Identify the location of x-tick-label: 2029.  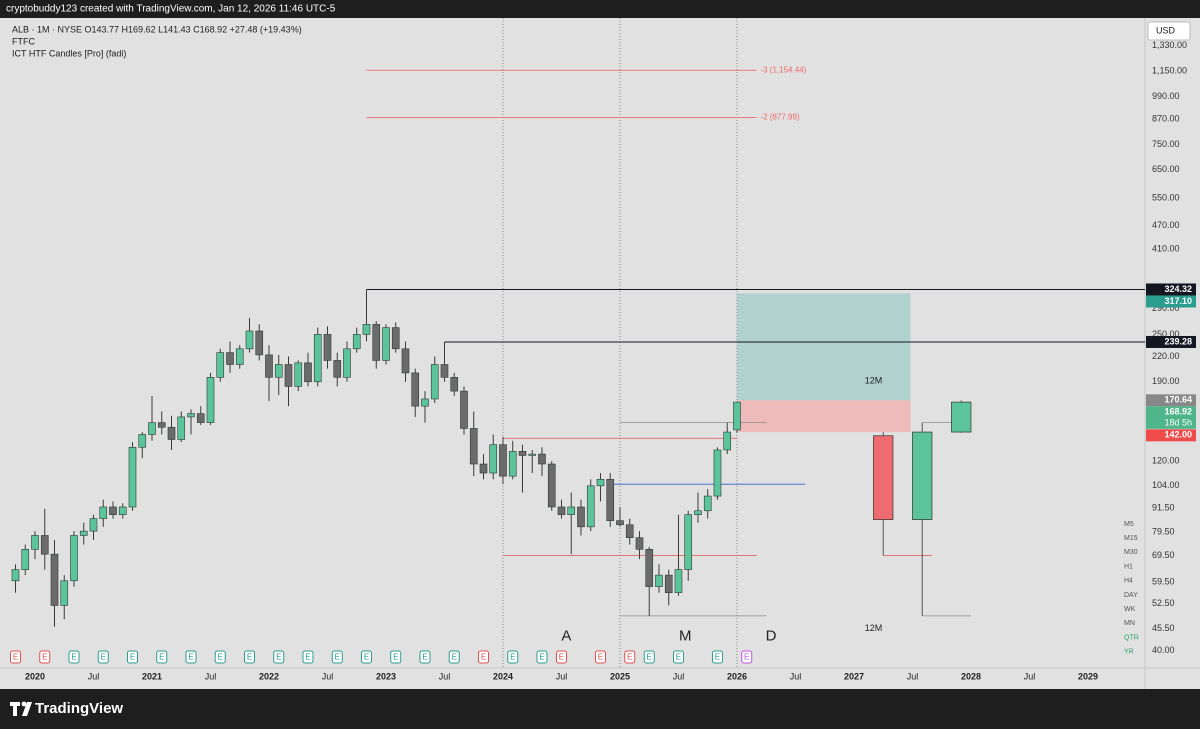
(1088, 676).